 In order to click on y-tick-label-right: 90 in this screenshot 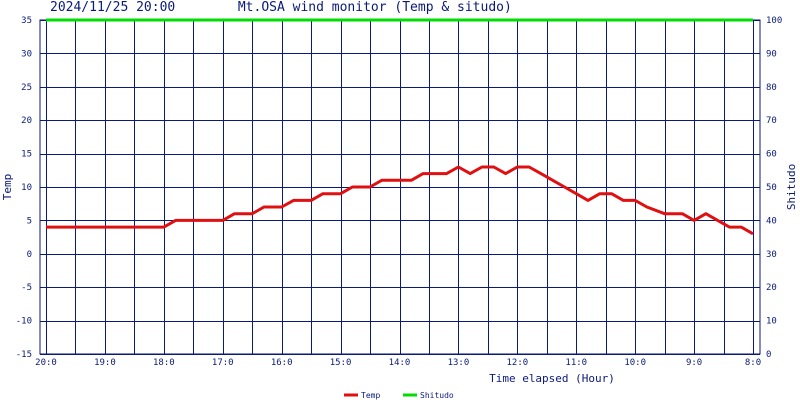, I will do `click(771, 54)`.